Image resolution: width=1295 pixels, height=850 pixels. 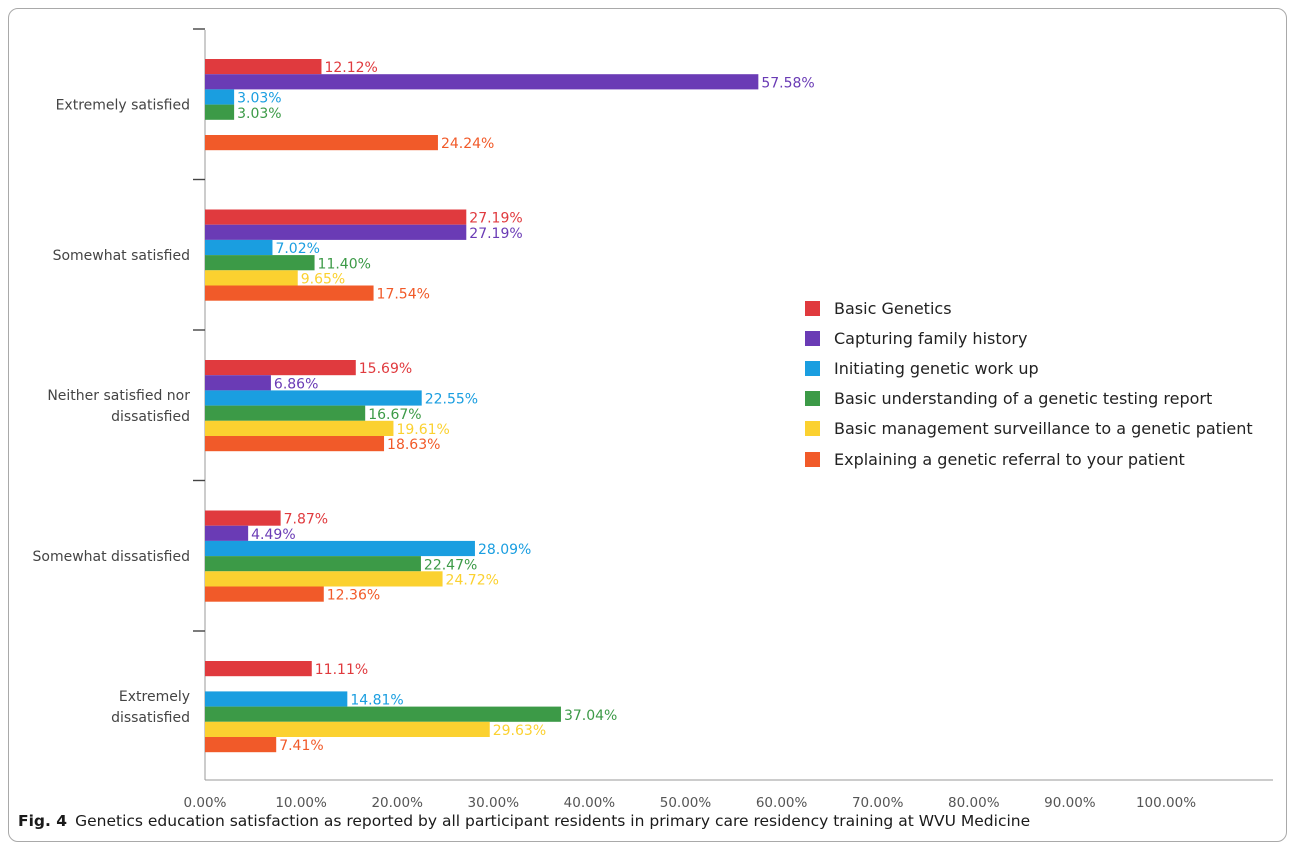 What do you see at coordinates (353, 596) in the screenshot?
I see `bar-data-label: 12.36%` at bounding box center [353, 596].